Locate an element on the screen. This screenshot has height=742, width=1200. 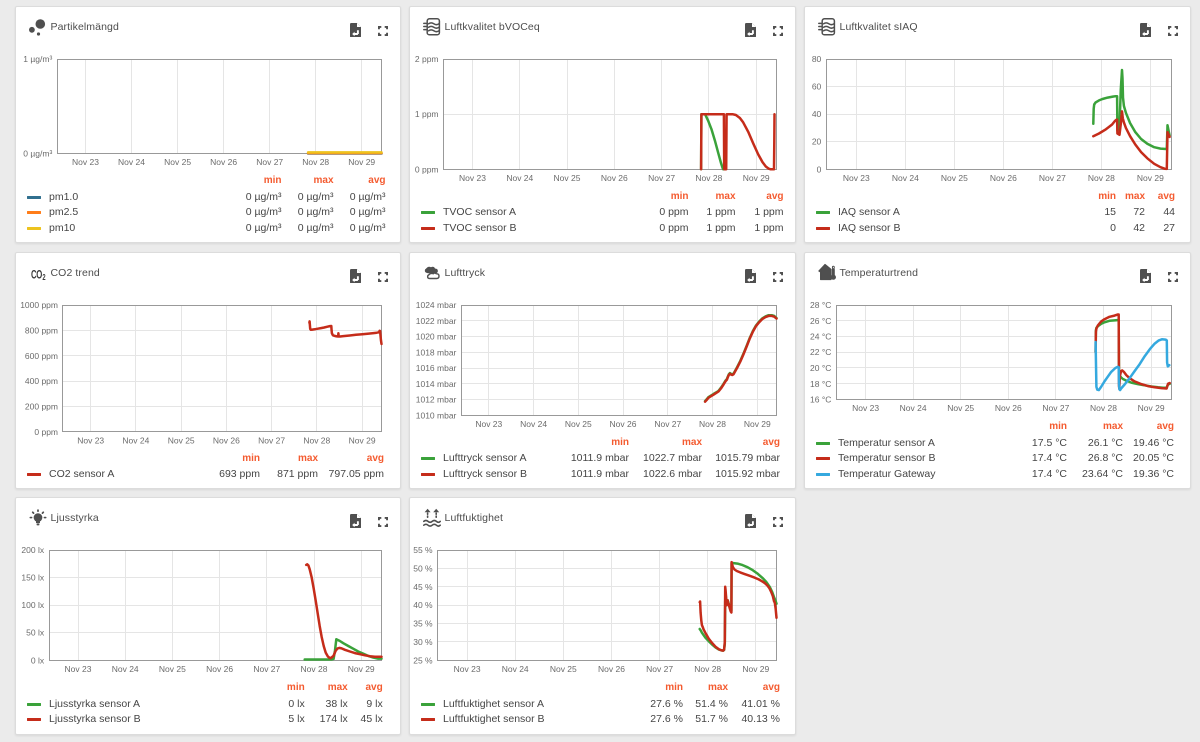
svg-text: 22 °C is located at coordinates (820, 352).